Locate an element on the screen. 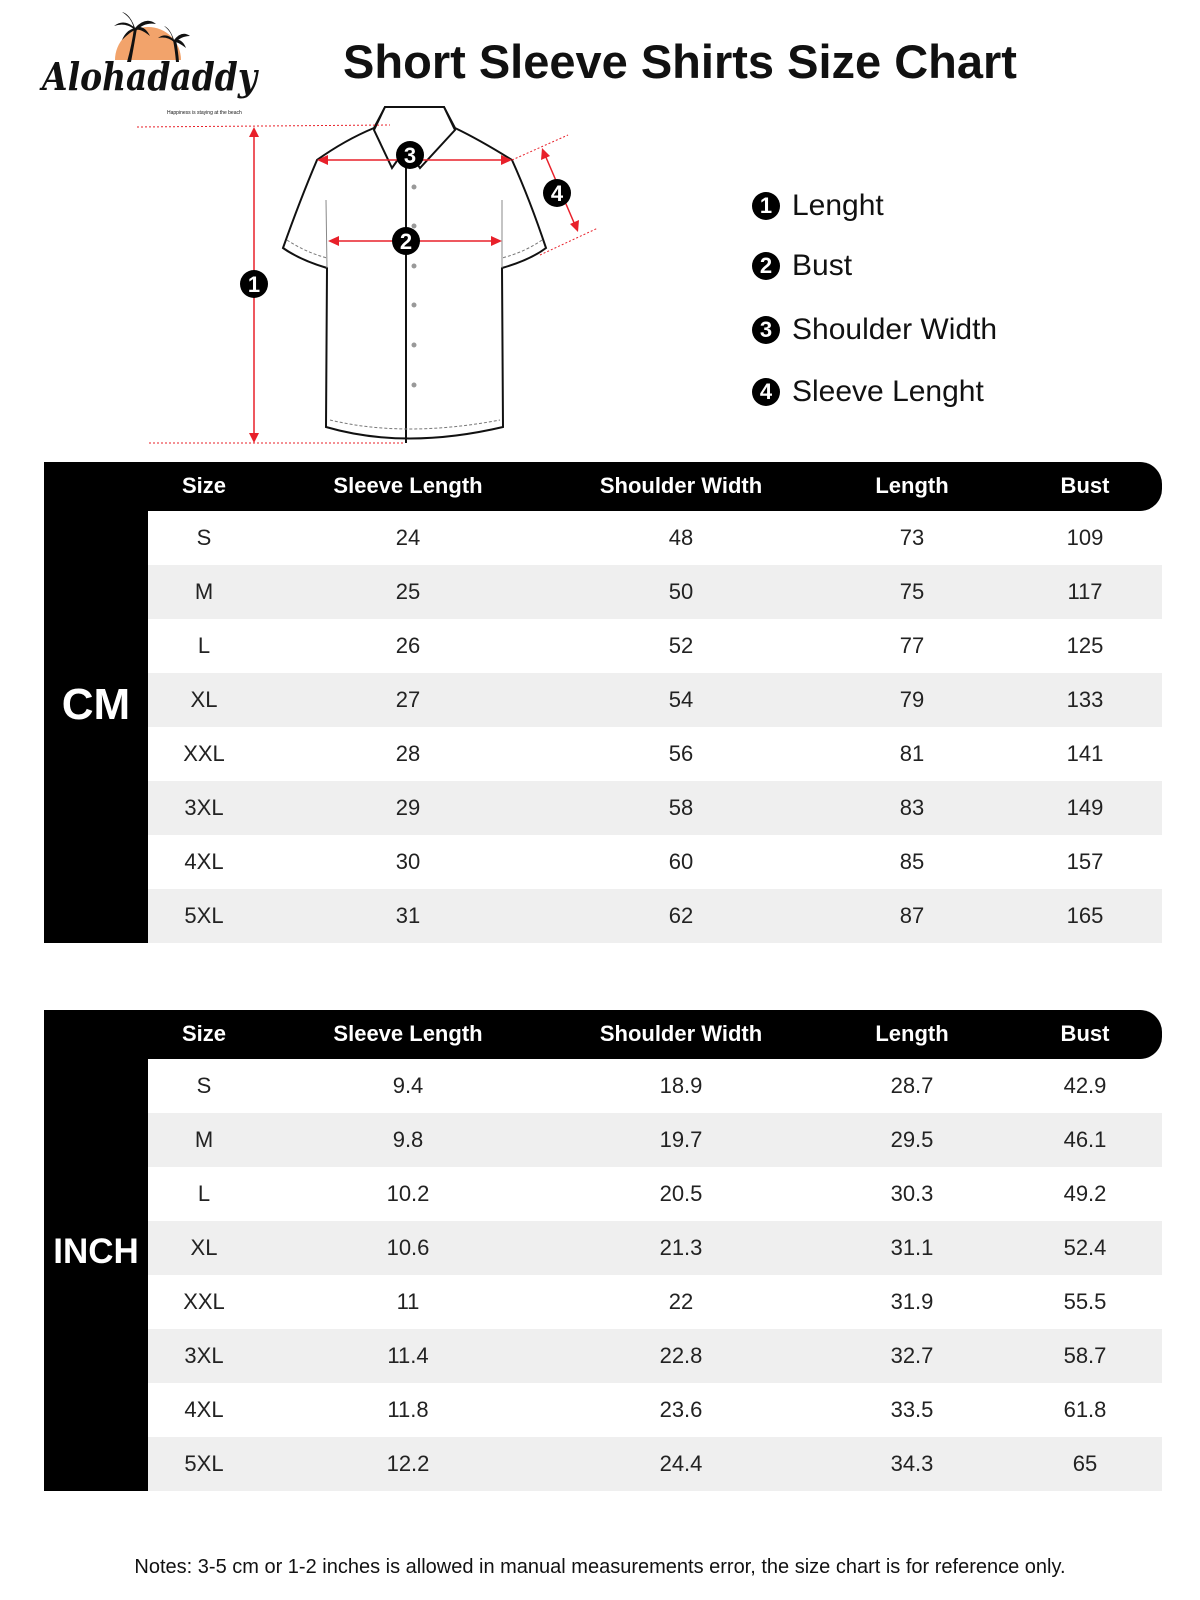 The image size is (1200, 1600). value-cell: 79 is located at coordinates (912, 699).